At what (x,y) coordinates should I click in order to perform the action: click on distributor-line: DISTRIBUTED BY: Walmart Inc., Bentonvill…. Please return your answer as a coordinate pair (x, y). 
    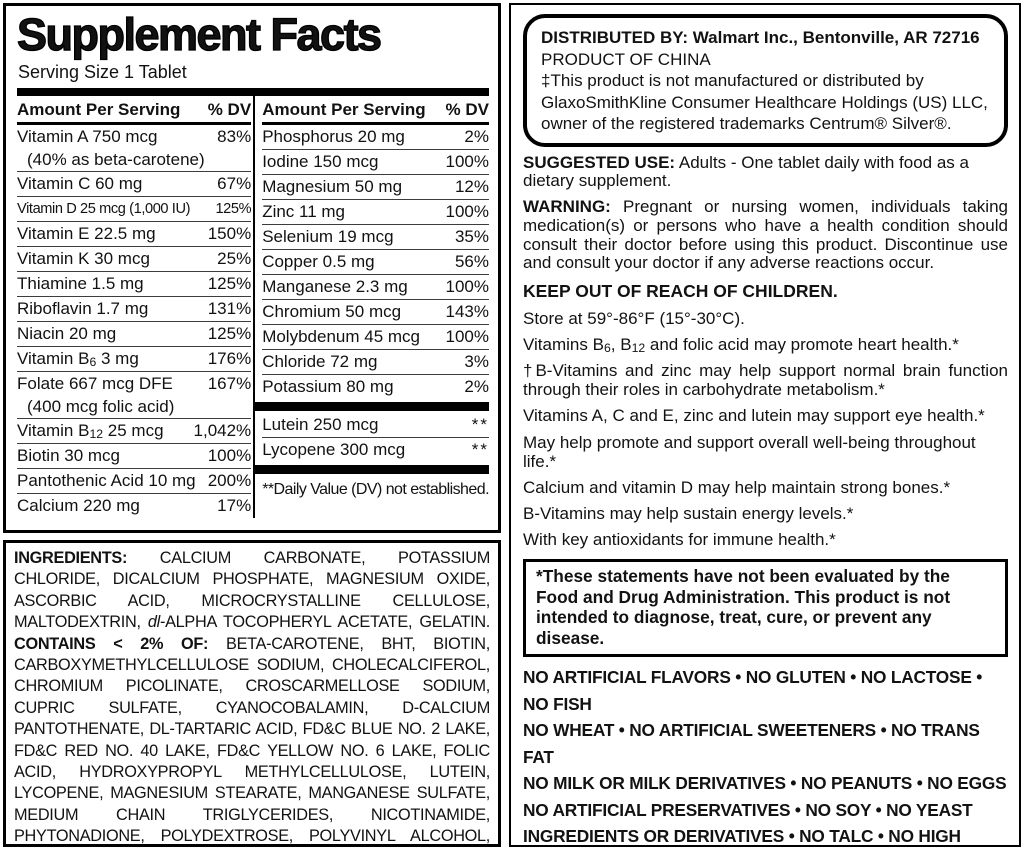
    Looking at the image, I should click on (765, 38).